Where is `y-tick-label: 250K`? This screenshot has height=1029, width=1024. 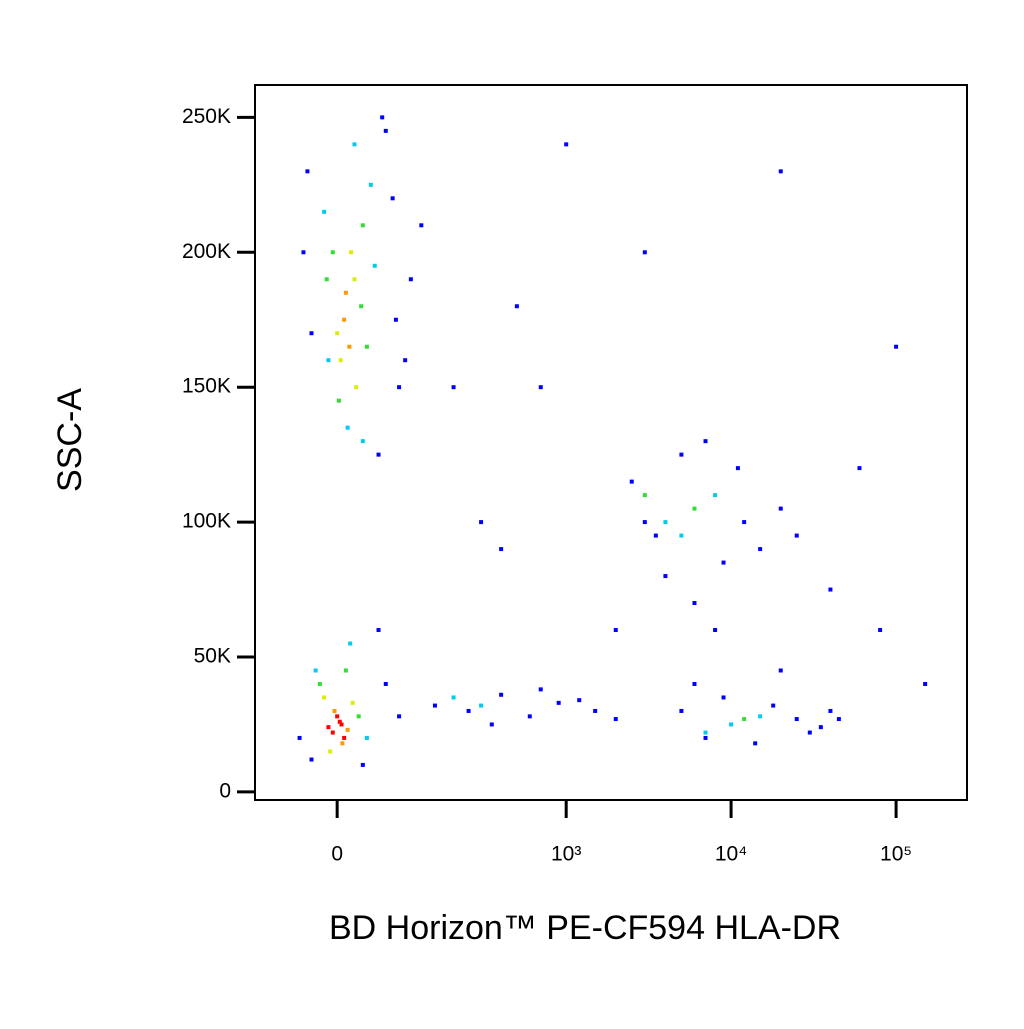
y-tick-label: 250K is located at coordinates (206, 116).